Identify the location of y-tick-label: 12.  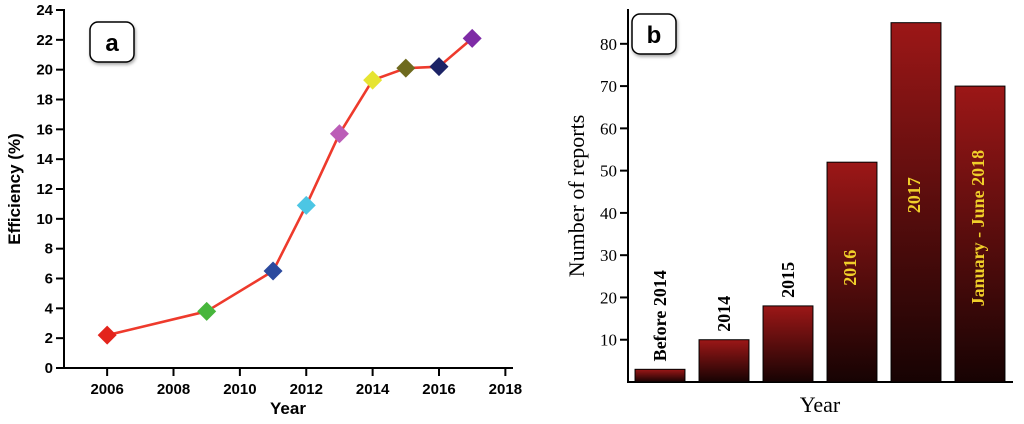
(44, 189).